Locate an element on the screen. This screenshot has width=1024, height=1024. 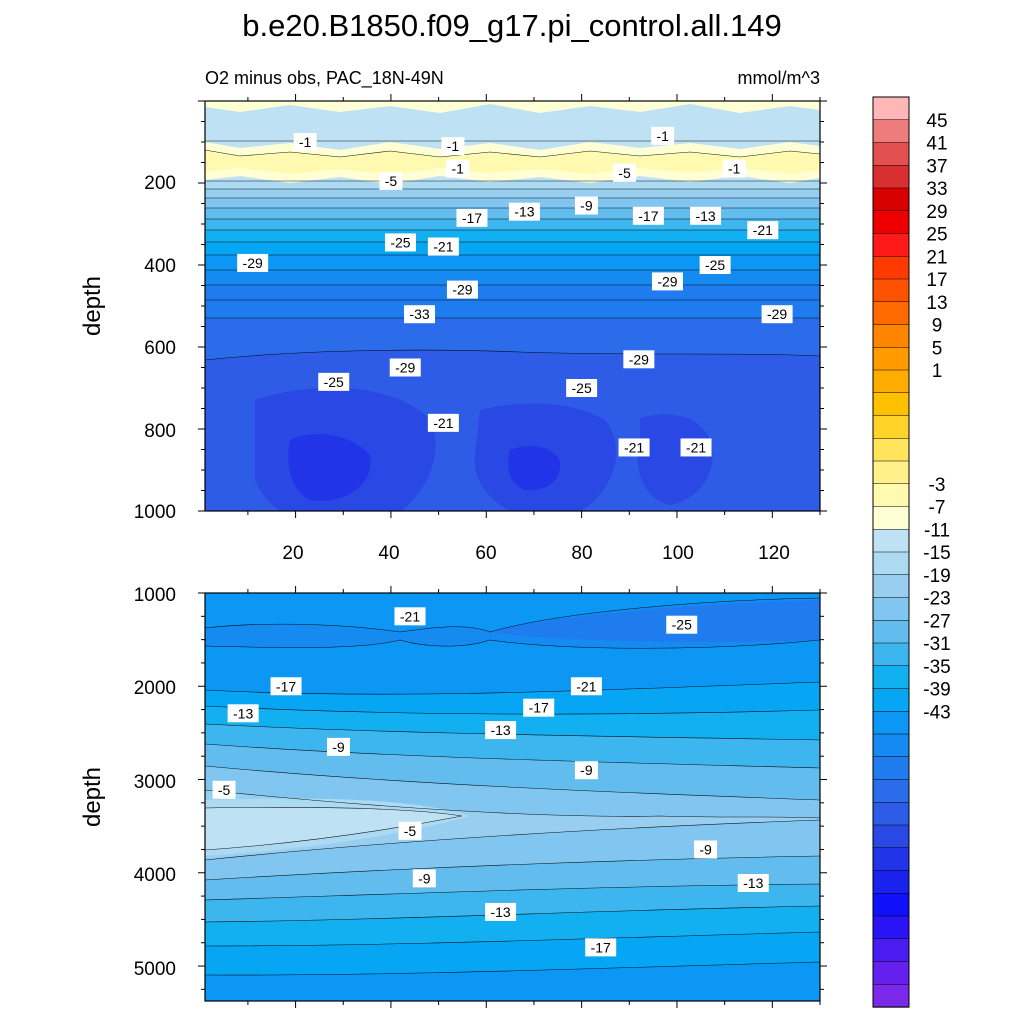
units-label: mmol/m^3 is located at coordinates (779, 78).